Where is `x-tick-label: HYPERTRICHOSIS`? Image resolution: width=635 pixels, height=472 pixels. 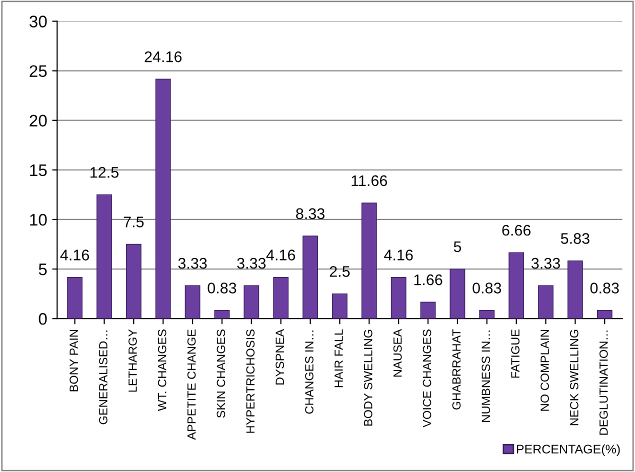 x-tick-label: HYPERTRICHOSIS is located at coordinates (250, 381).